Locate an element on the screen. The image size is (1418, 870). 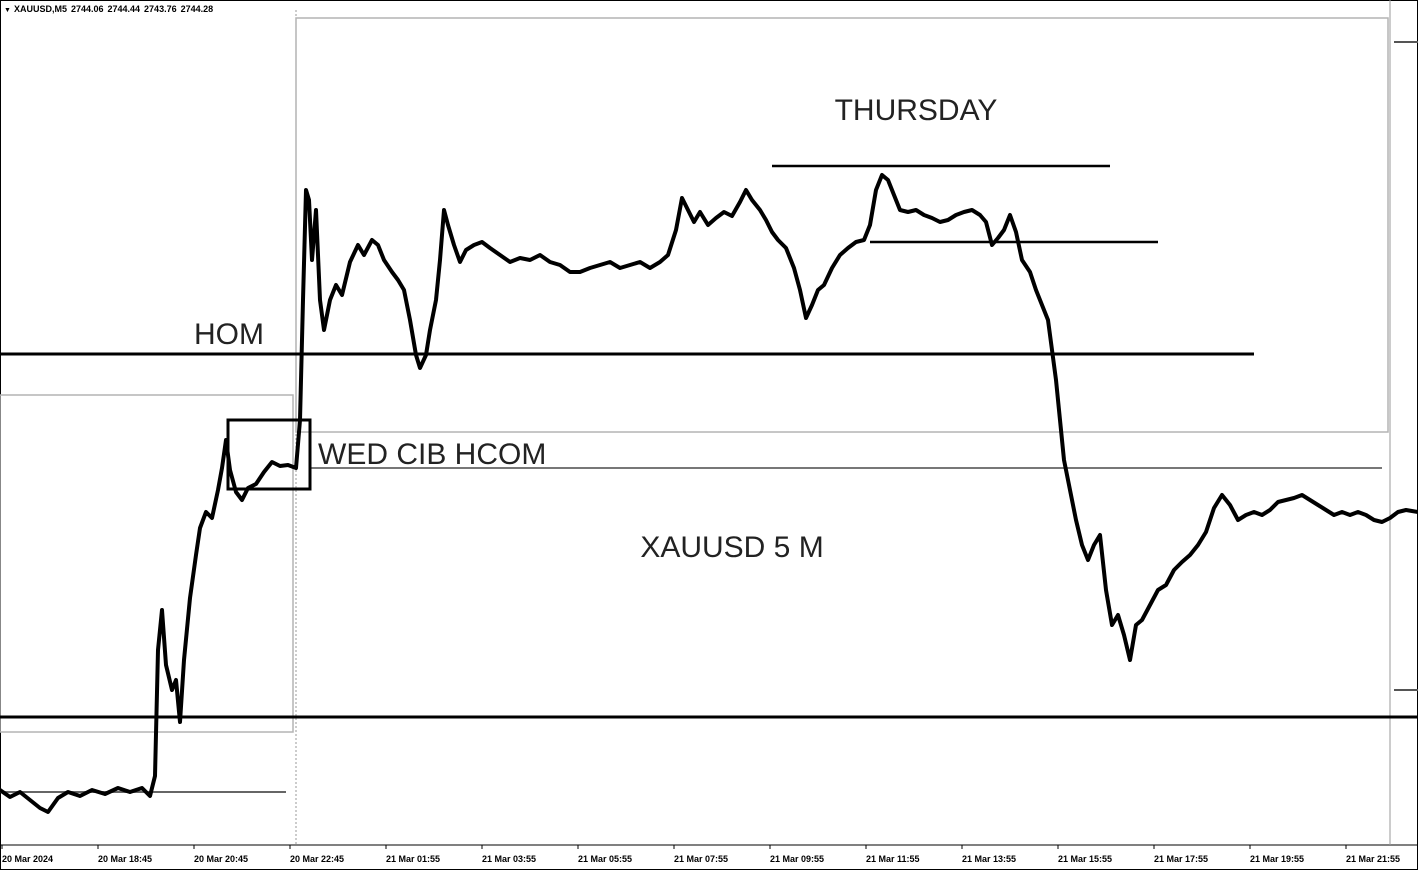
x-tick-label: 21 Mar 15:55 is located at coordinates (1085, 859).